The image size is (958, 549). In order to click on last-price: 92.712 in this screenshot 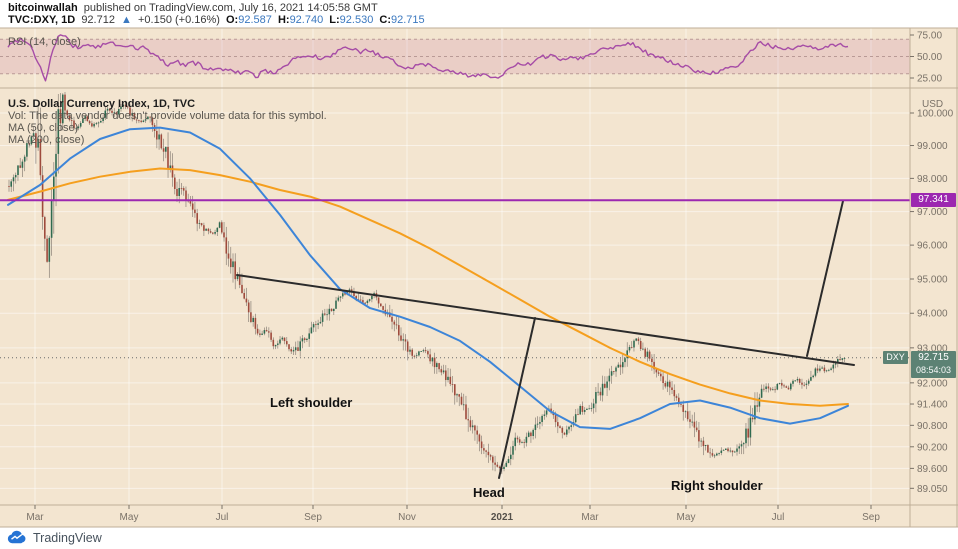, I will do `click(98, 20)`.